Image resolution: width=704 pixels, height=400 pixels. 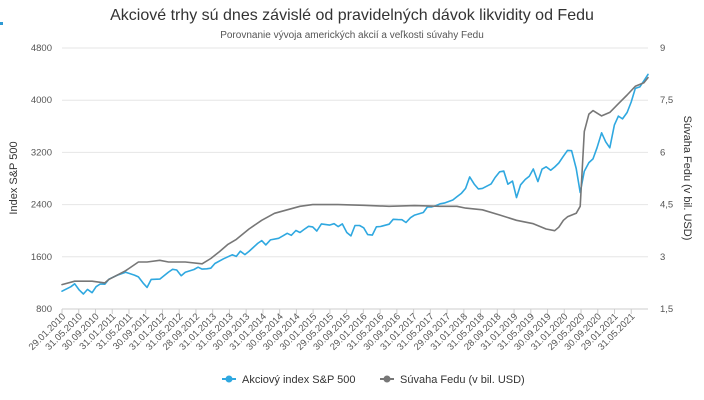 I want to click on y-left-tick-label: 4800, so click(x=41, y=48).